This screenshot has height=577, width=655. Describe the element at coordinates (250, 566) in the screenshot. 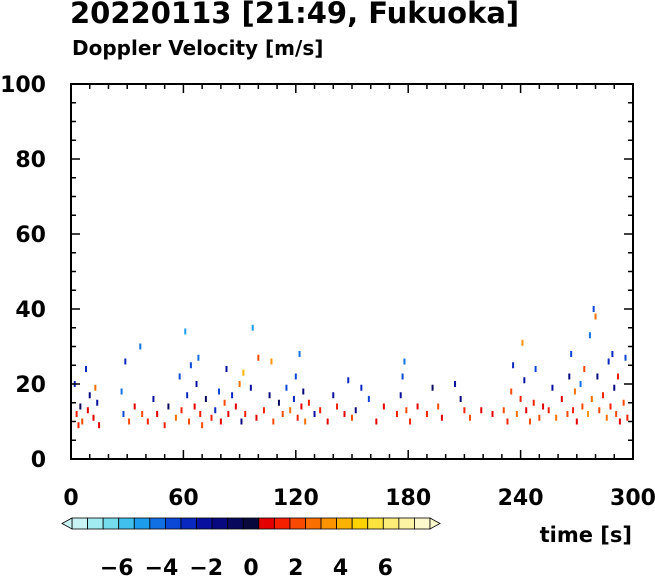

I see `colorbar-tick-label: 0` at that location.